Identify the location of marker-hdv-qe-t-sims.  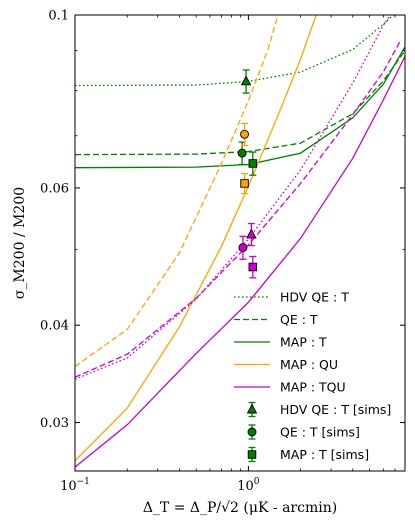
(246, 80).